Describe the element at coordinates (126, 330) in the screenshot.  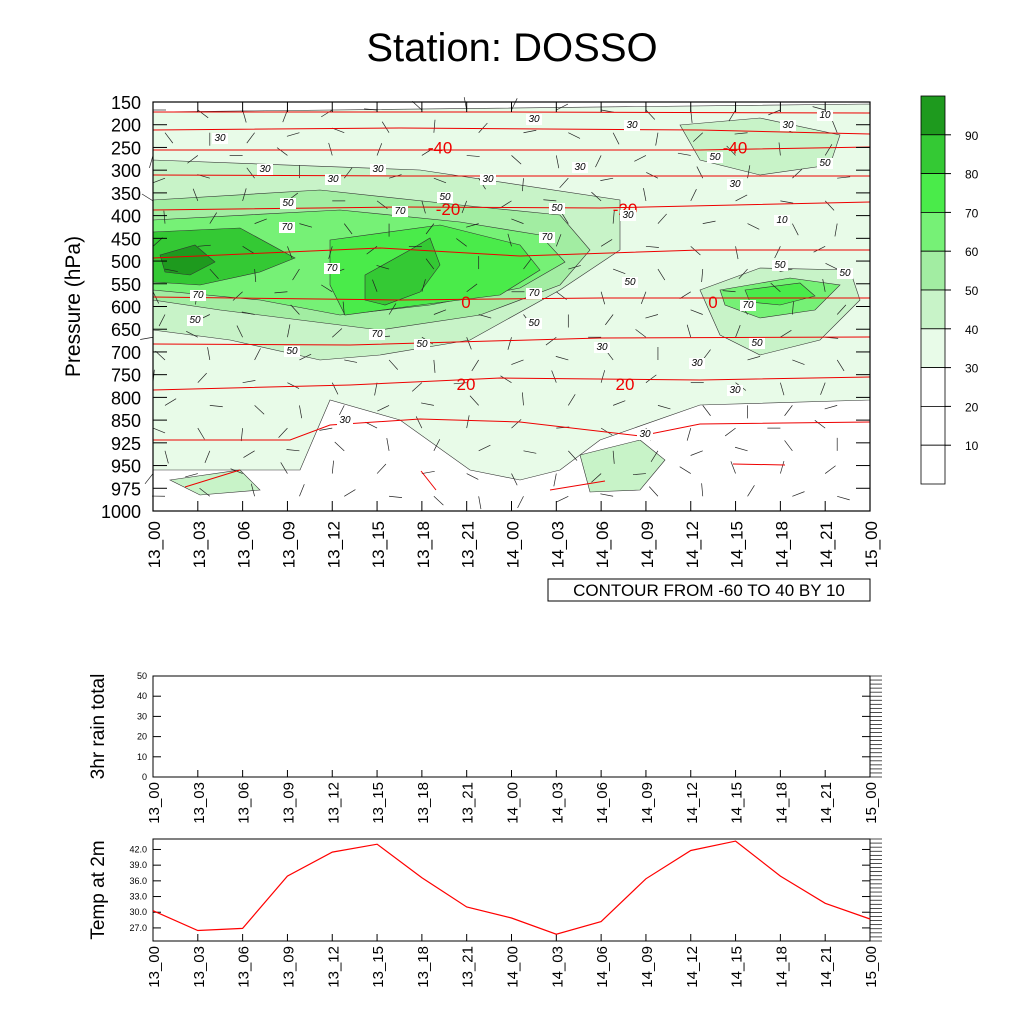
I see `y-tick-label: 650` at that location.